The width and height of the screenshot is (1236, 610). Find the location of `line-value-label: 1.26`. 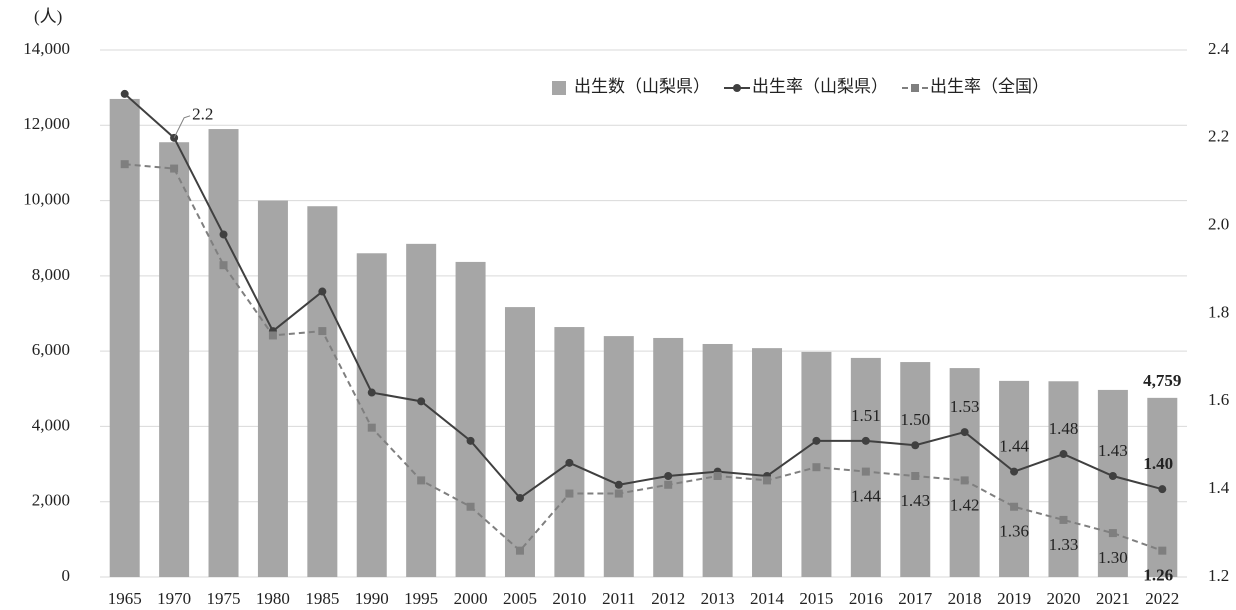

line-value-label: 1.26 is located at coordinates (1158, 575).